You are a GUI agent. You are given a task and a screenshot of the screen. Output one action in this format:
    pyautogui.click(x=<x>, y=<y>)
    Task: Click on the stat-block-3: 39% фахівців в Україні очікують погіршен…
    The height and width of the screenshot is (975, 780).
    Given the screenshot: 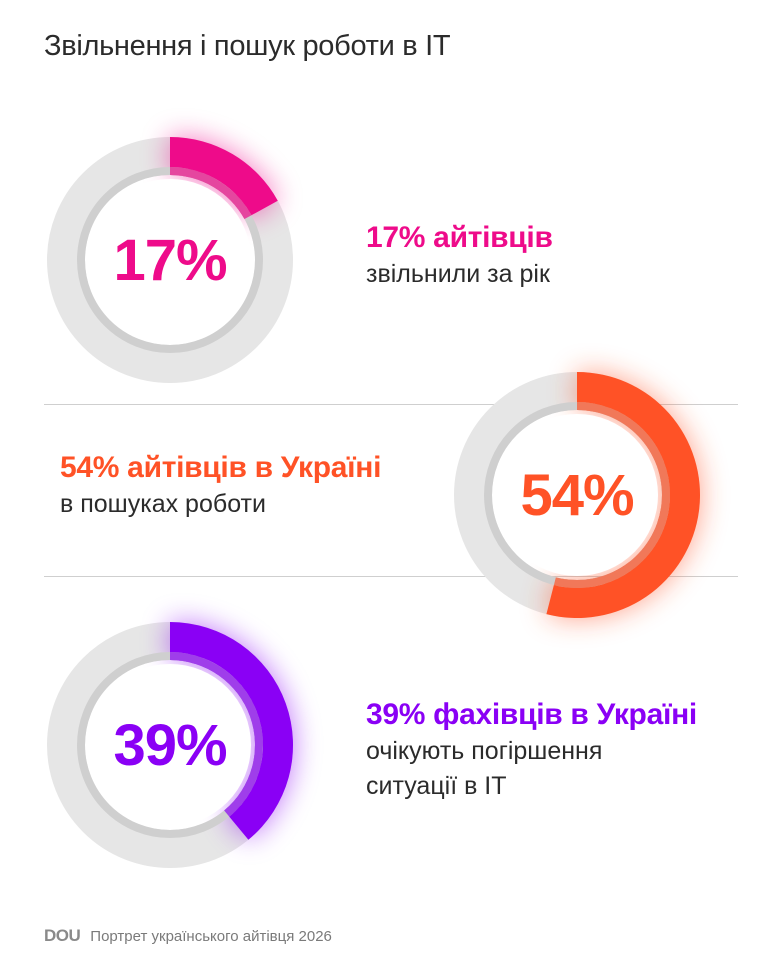 What is the action you would take?
    pyautogui.click(x=531, y=750)
    